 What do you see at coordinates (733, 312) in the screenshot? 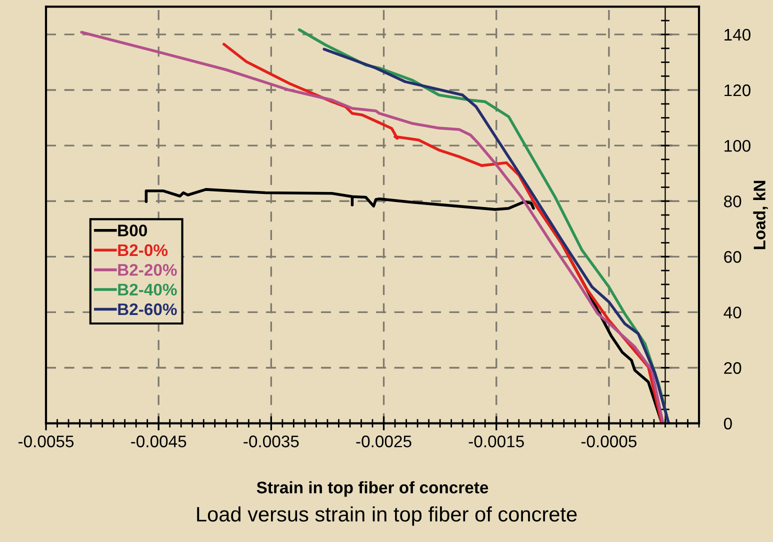
I see `y-tick-label: 40` at bounding box center [733, 312].